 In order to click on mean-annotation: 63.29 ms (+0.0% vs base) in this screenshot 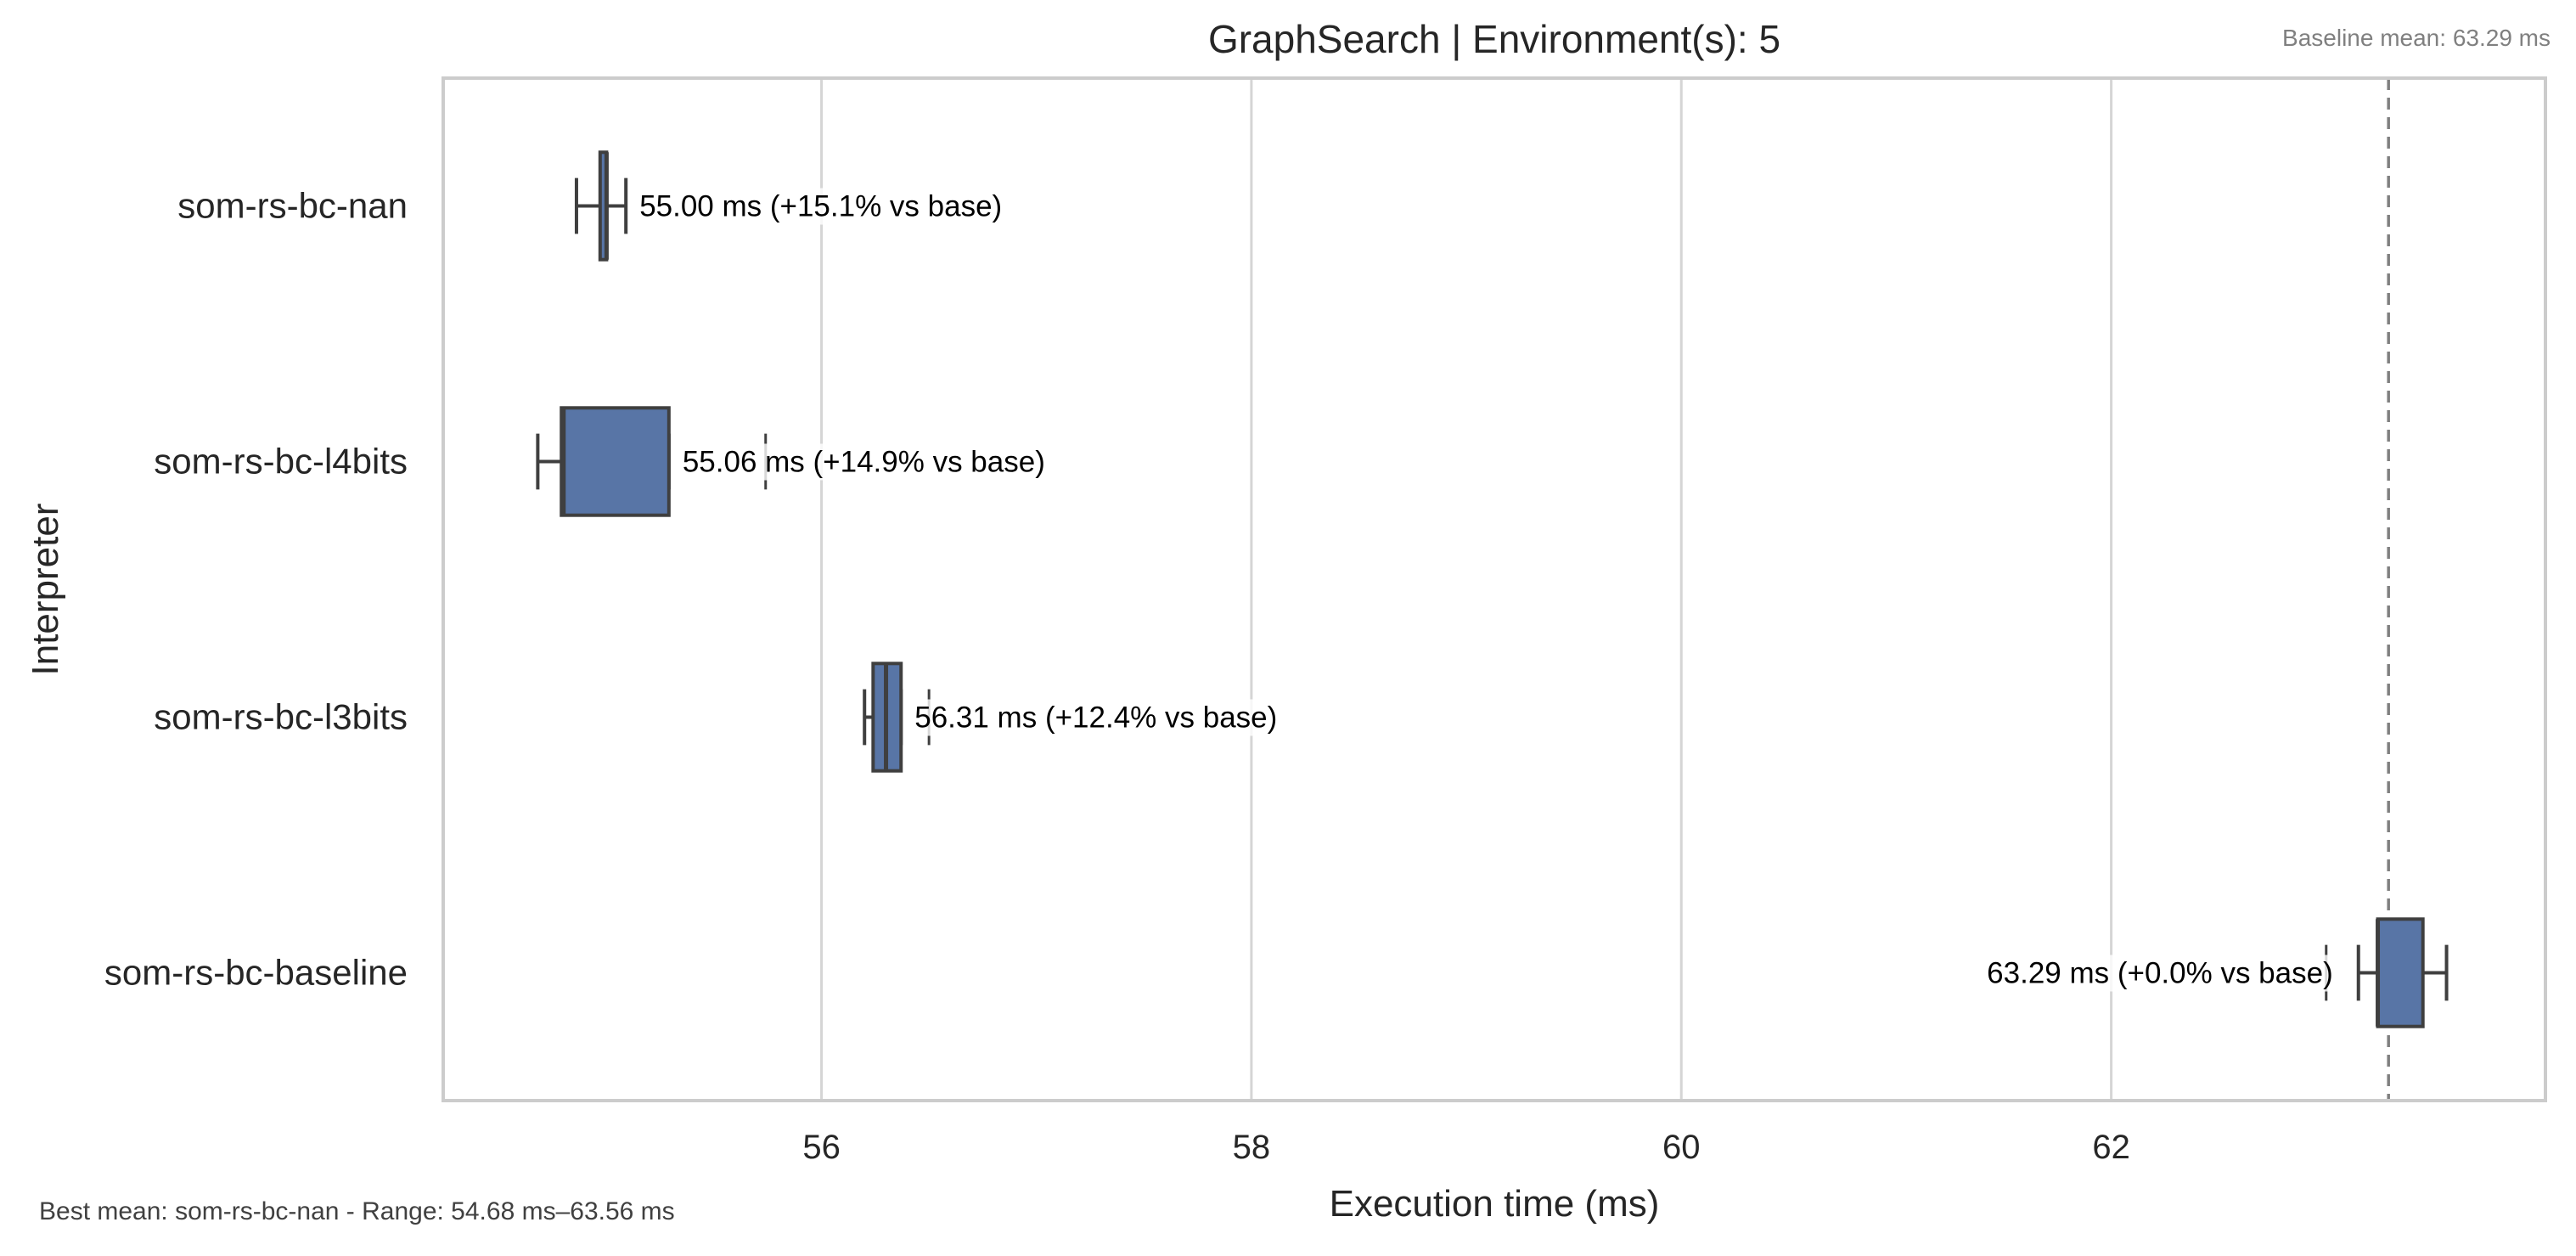, I will do `click(2160, 973)`.